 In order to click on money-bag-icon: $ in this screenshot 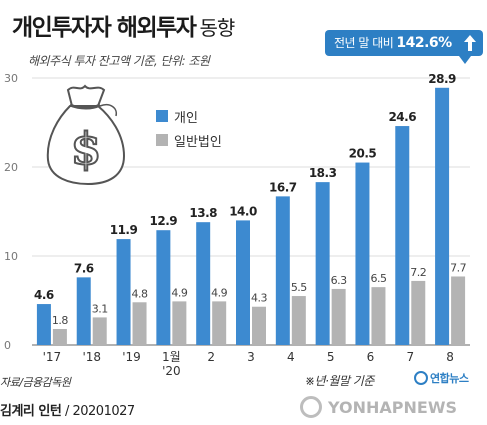, I will do `click(86, 135)`.